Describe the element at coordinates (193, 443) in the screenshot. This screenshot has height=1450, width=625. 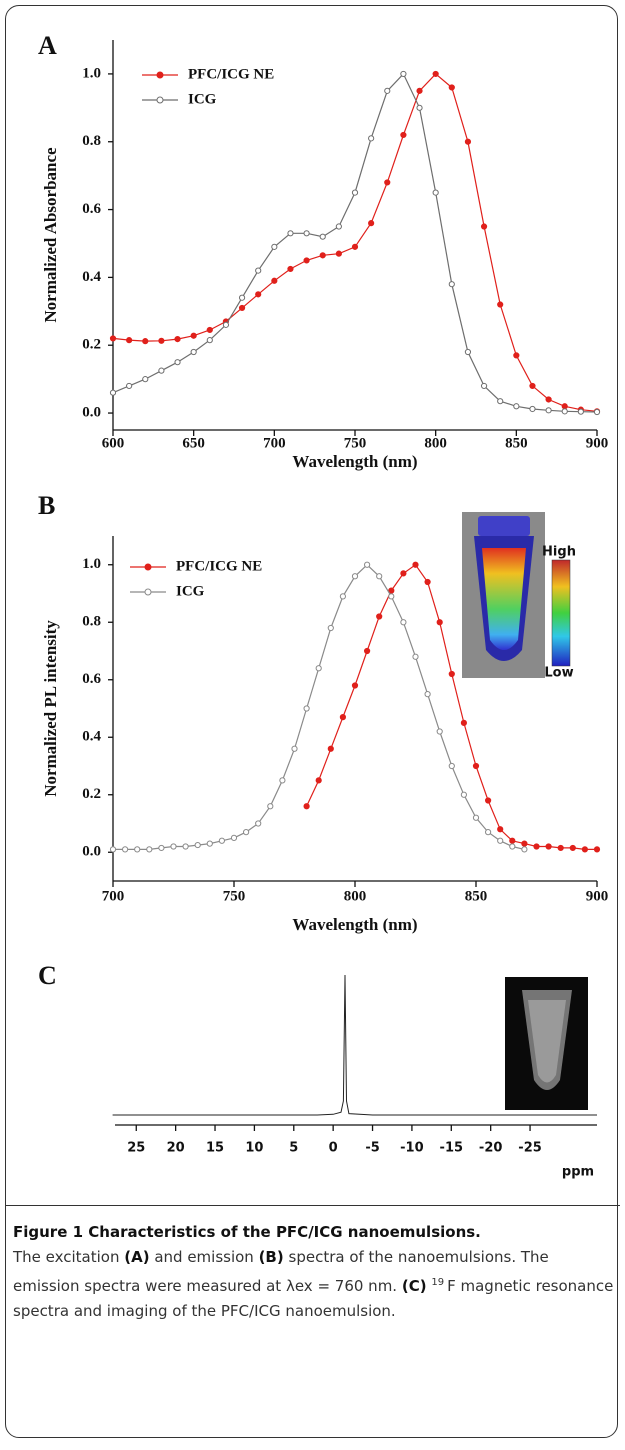
I see `x-tick-label: 650` at that location.